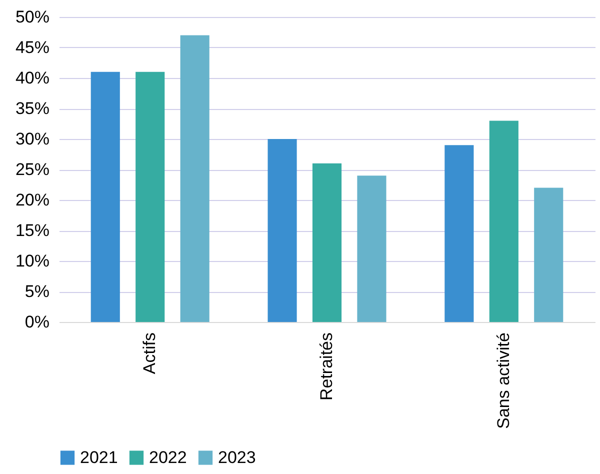  Describe the element at coordinates (326, 366) in the screenshot. I see `x-tick-label: Retraités` at that location.